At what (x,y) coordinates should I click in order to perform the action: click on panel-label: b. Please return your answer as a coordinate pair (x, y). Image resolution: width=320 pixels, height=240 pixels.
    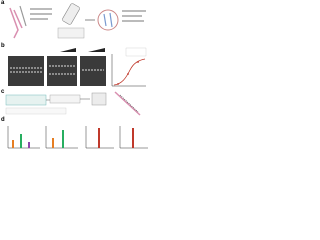
    Looking at the image, I should click on (3, 46).